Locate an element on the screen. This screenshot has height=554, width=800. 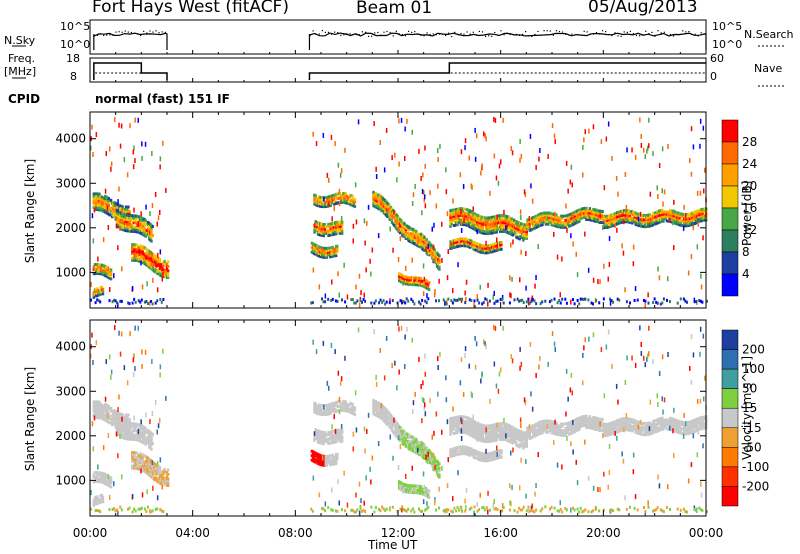
cpid-label: CPID is located at coordinates (24, 99).